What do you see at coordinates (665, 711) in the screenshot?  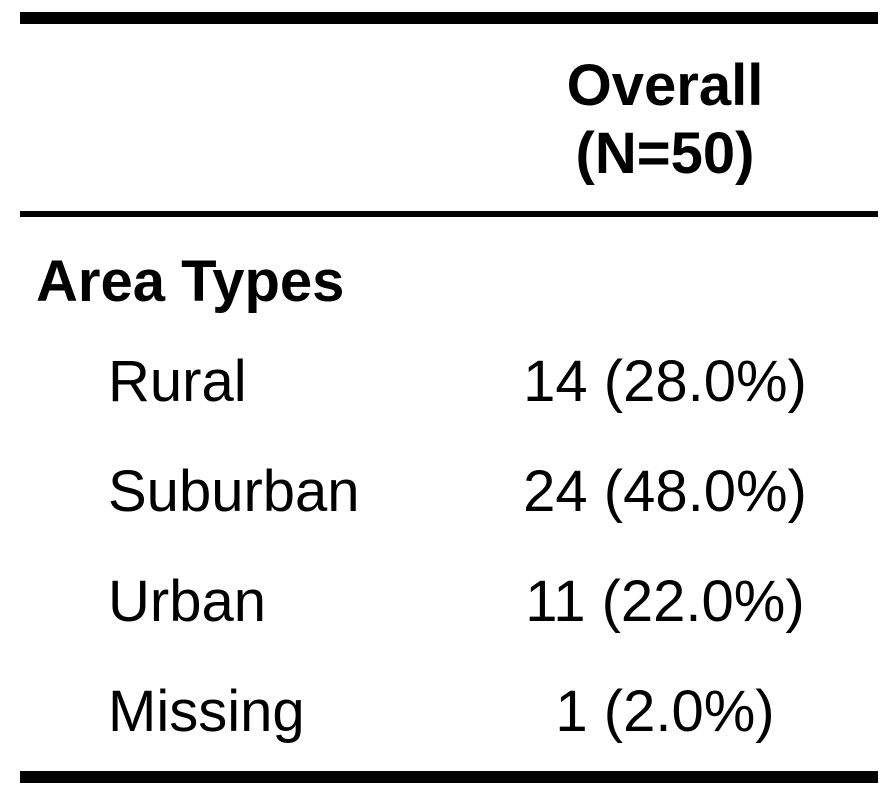 I see `row-value: 1 (2.0%)` at bounding box center [665, 711].